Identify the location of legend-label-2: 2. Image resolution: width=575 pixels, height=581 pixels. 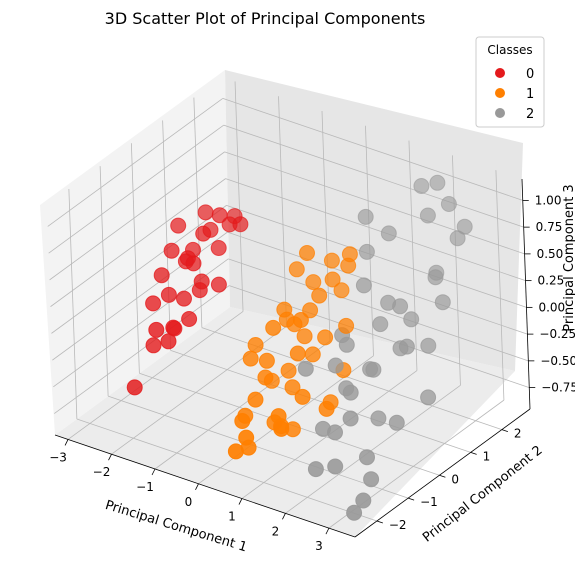
(530, 114).